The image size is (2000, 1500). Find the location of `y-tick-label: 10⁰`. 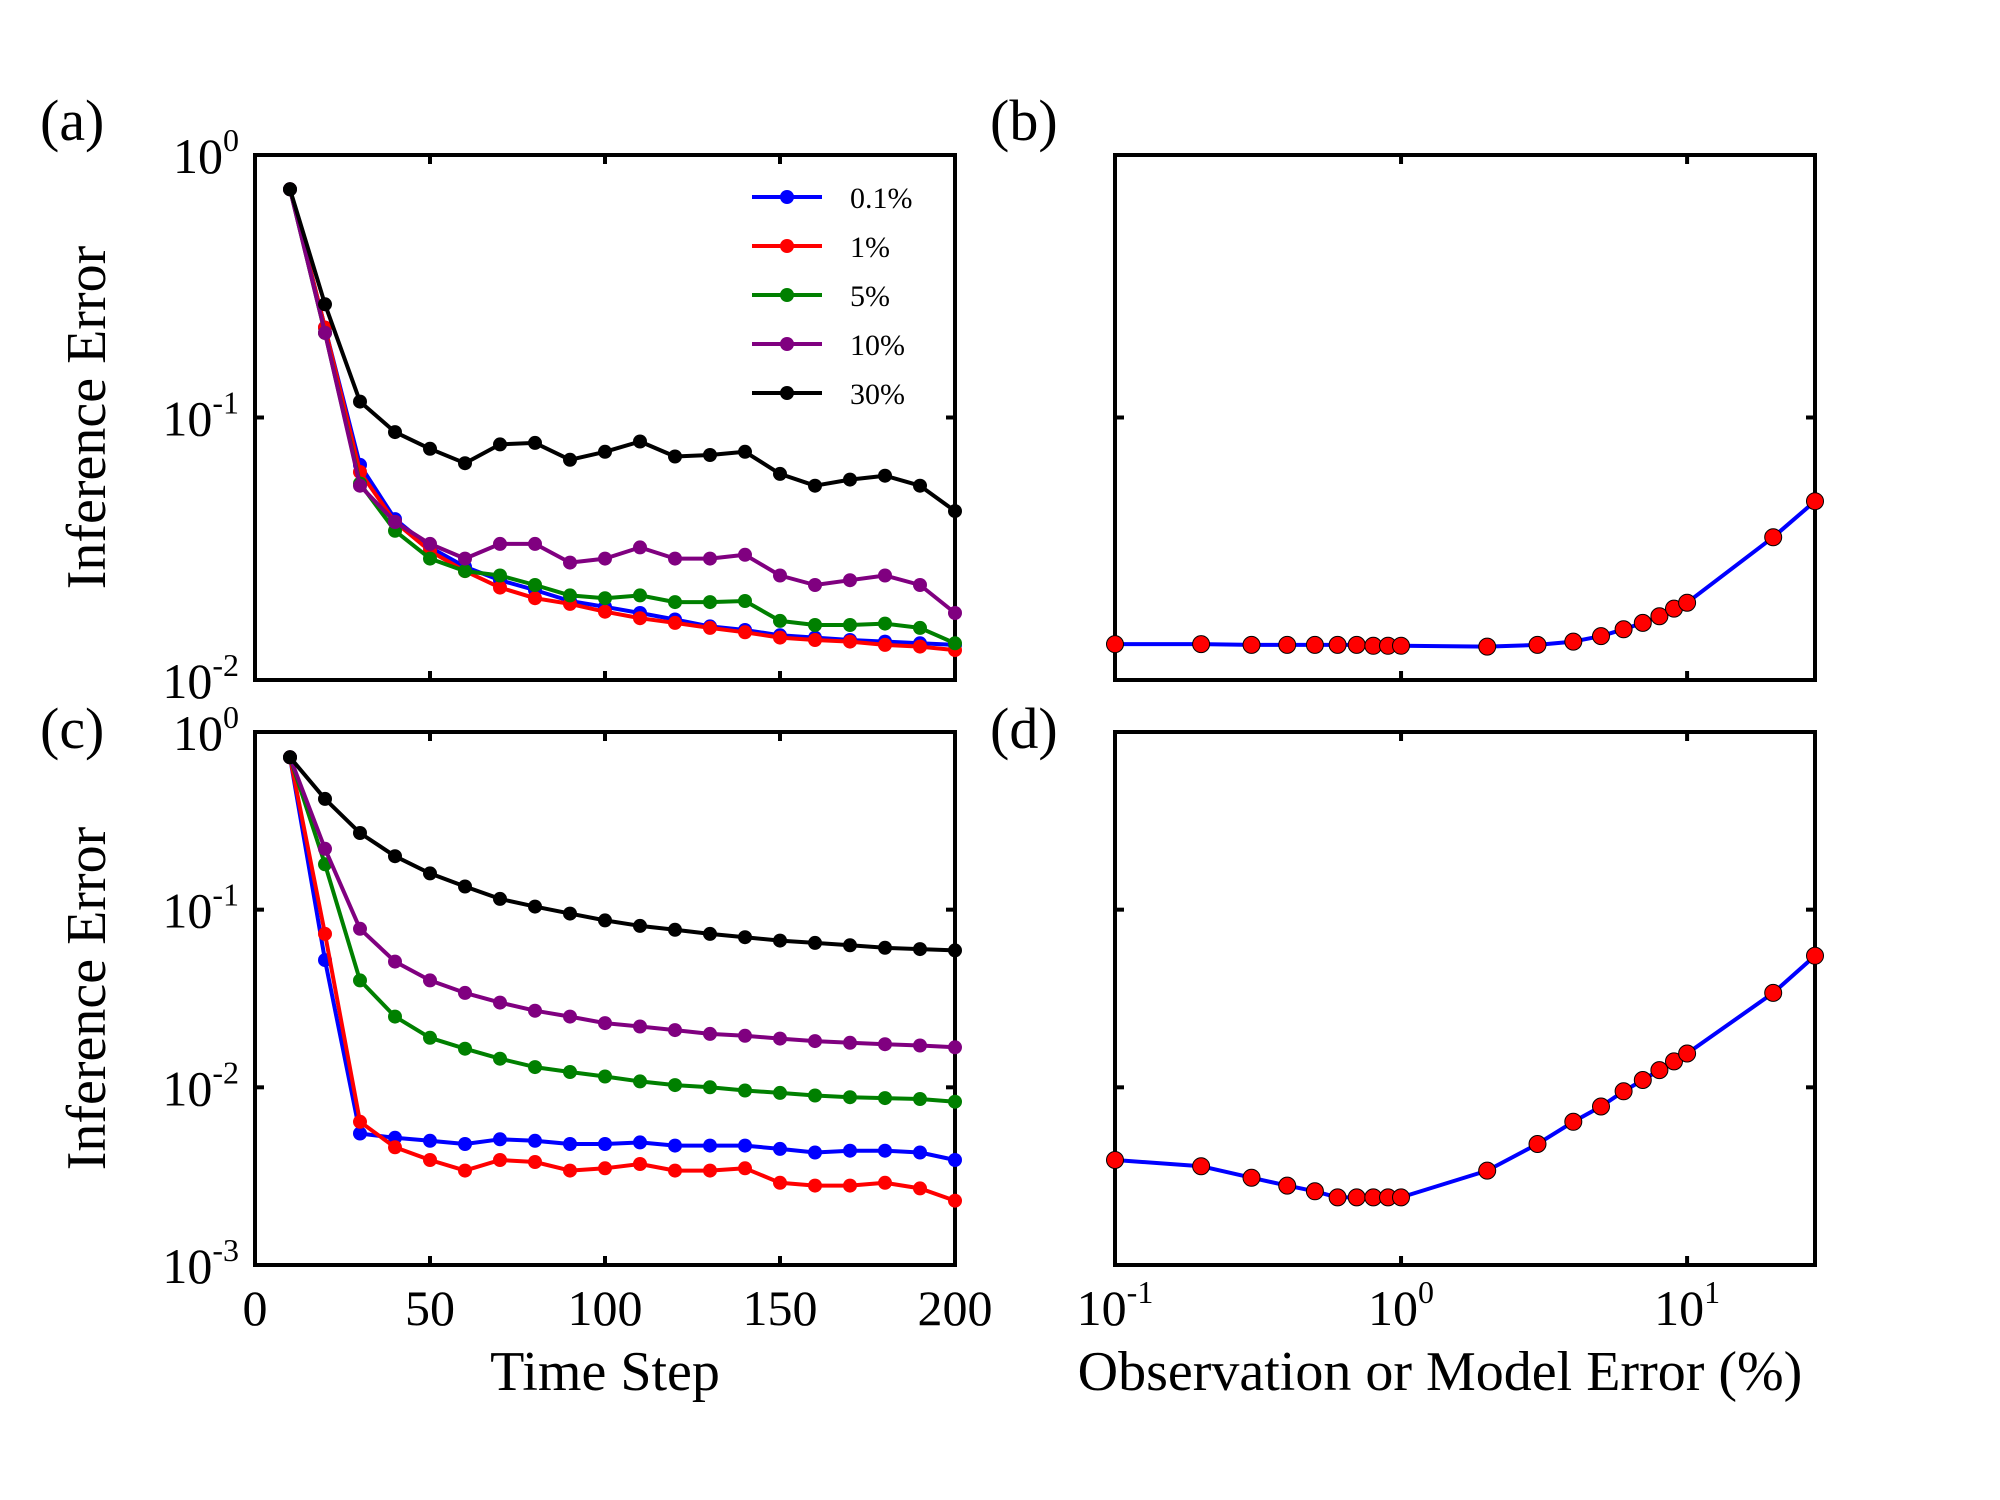

y-tick-label: 10⁰ is located at coordinates (206, 153).